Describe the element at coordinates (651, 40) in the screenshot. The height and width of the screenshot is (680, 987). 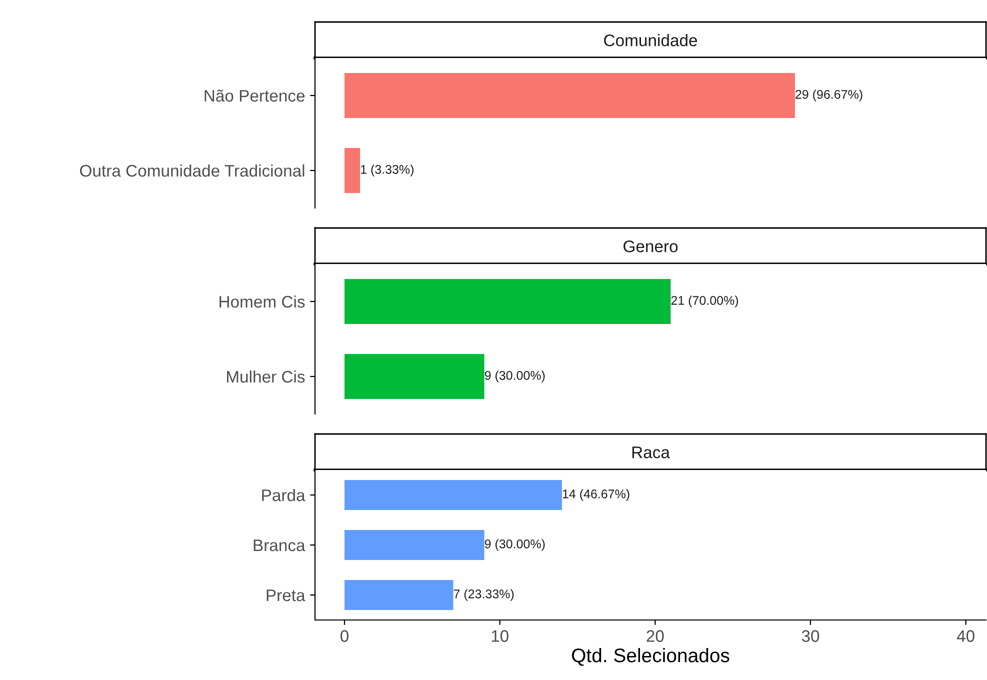
I see `chart-title: Comunidade` at that location.